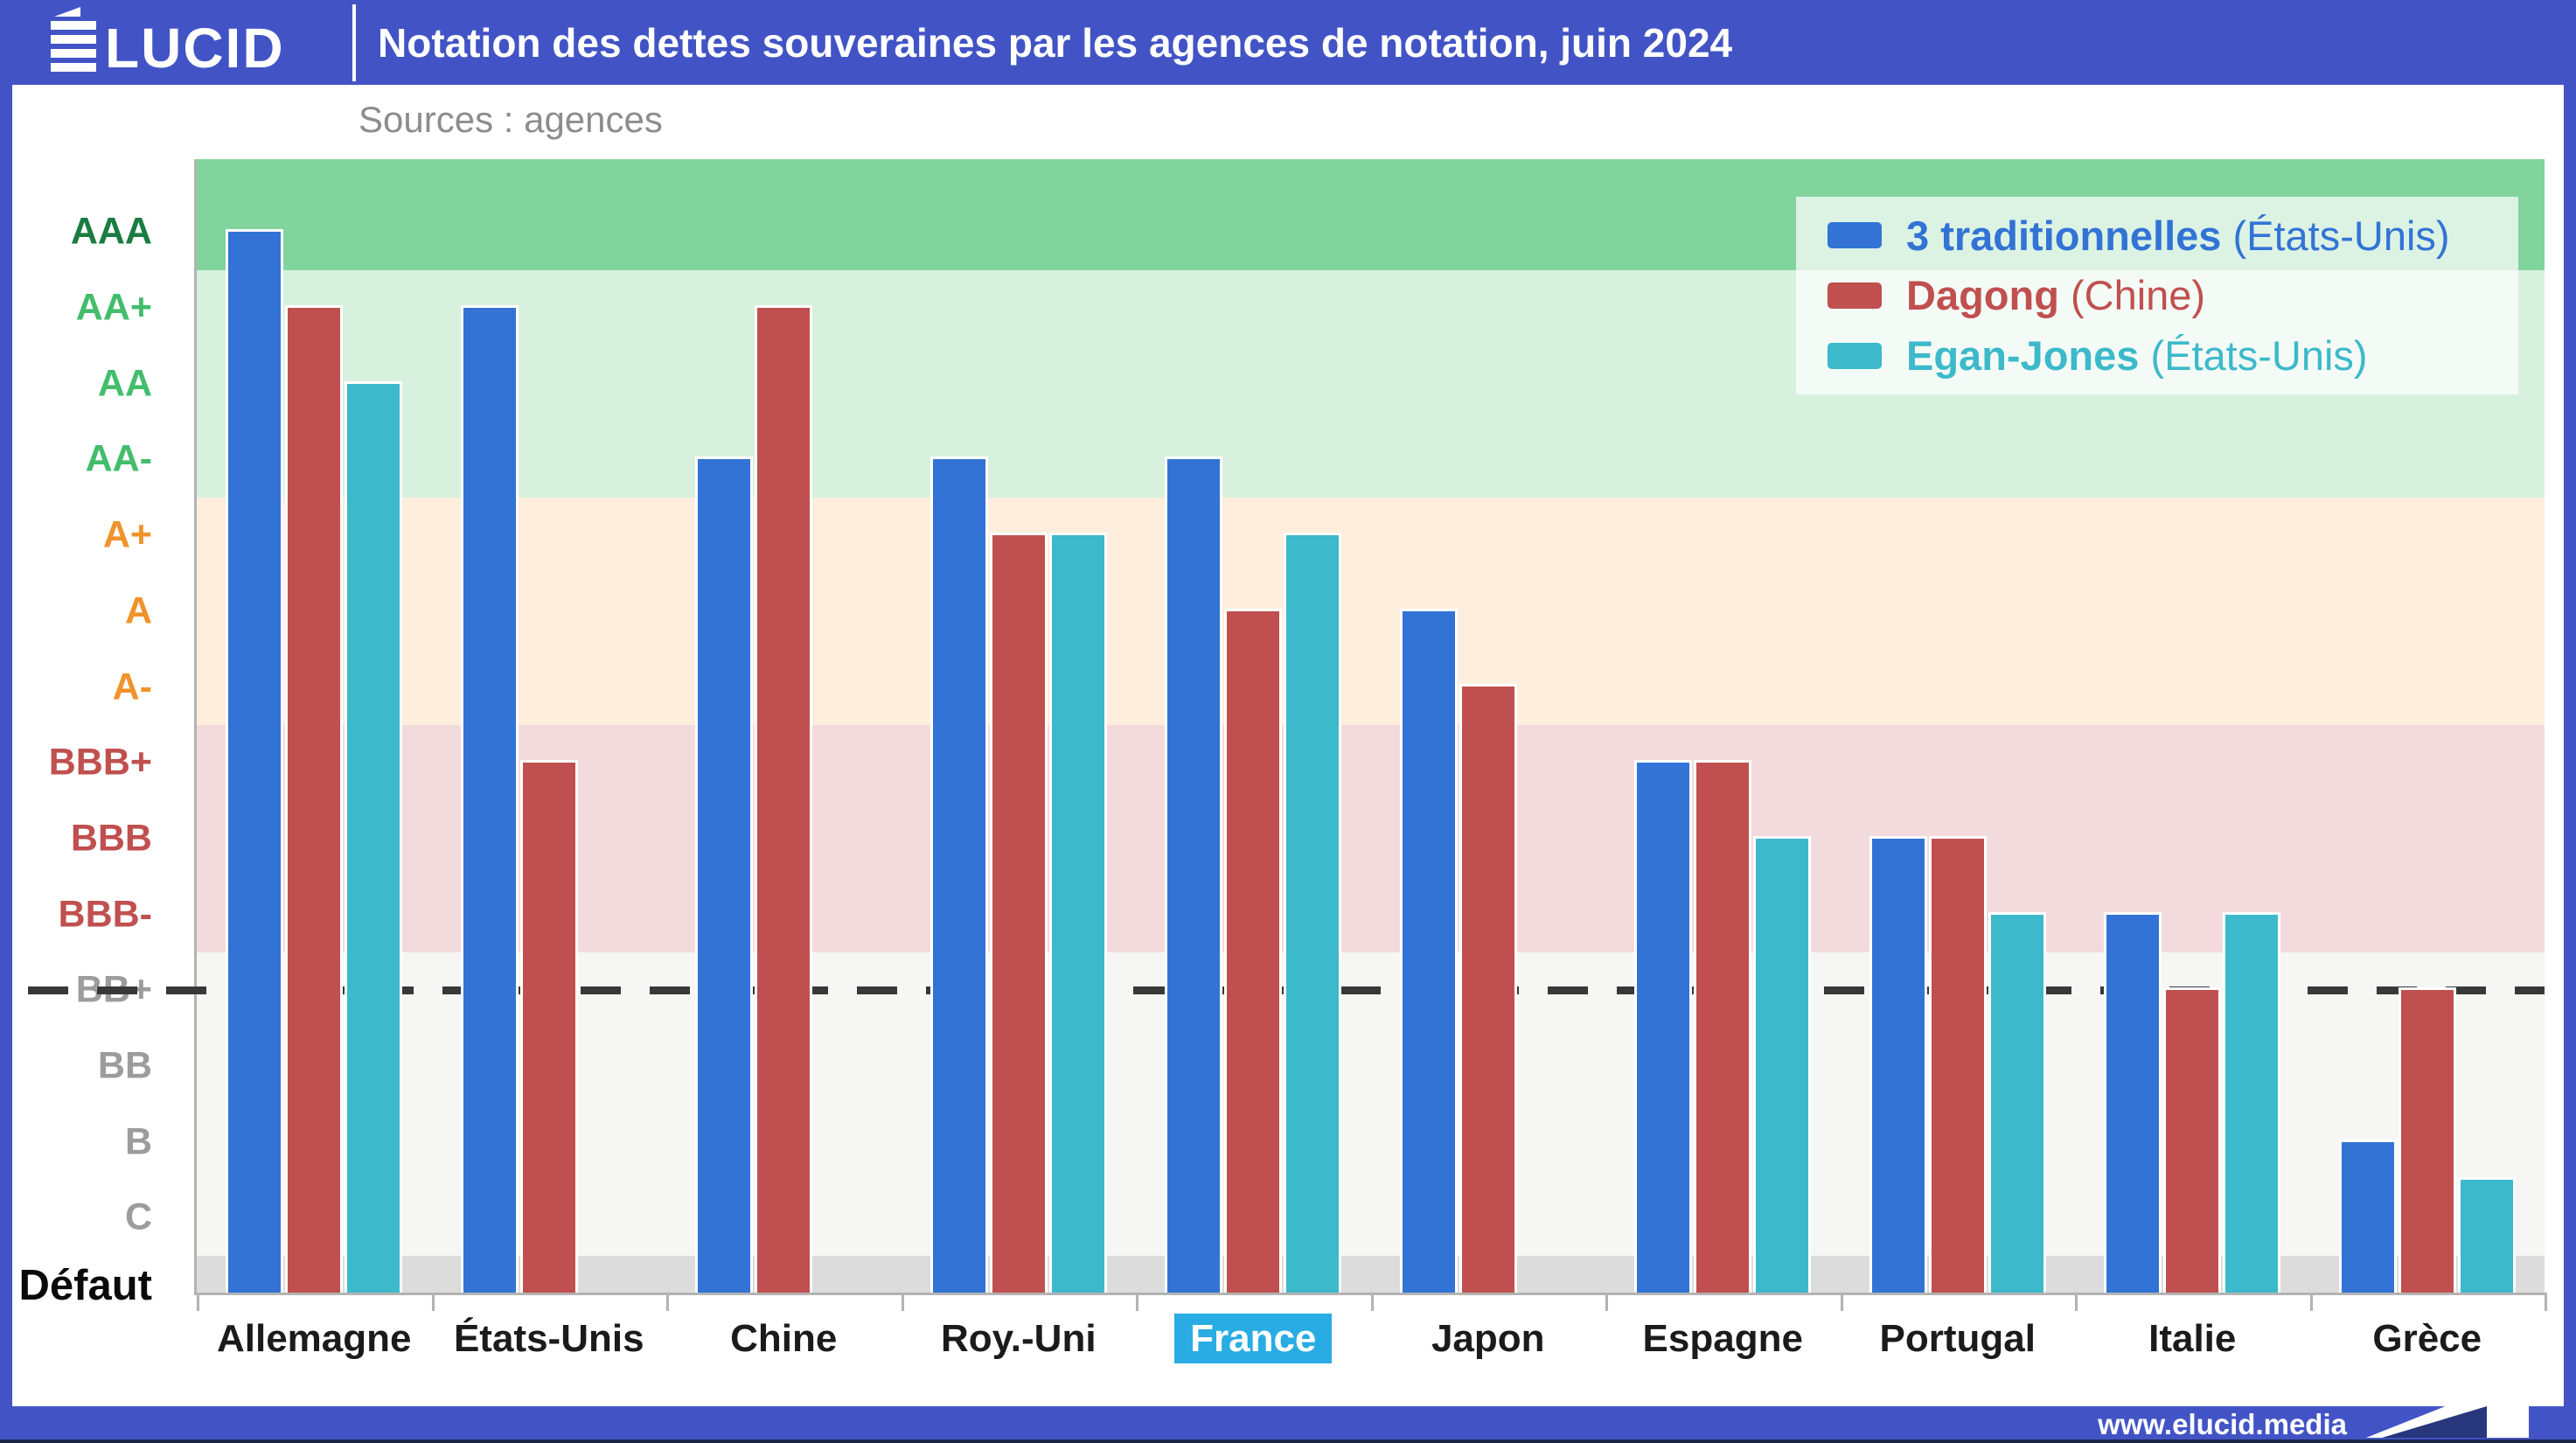  Describe the element at coordinates (1898, 1064) in the screenshot. I see `bar-portugal-3-traditionnelles` at that location.